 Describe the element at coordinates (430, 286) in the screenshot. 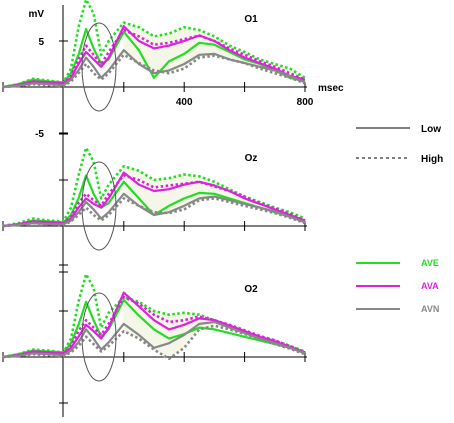

I see `legend-ava-label: AVA` at that location.